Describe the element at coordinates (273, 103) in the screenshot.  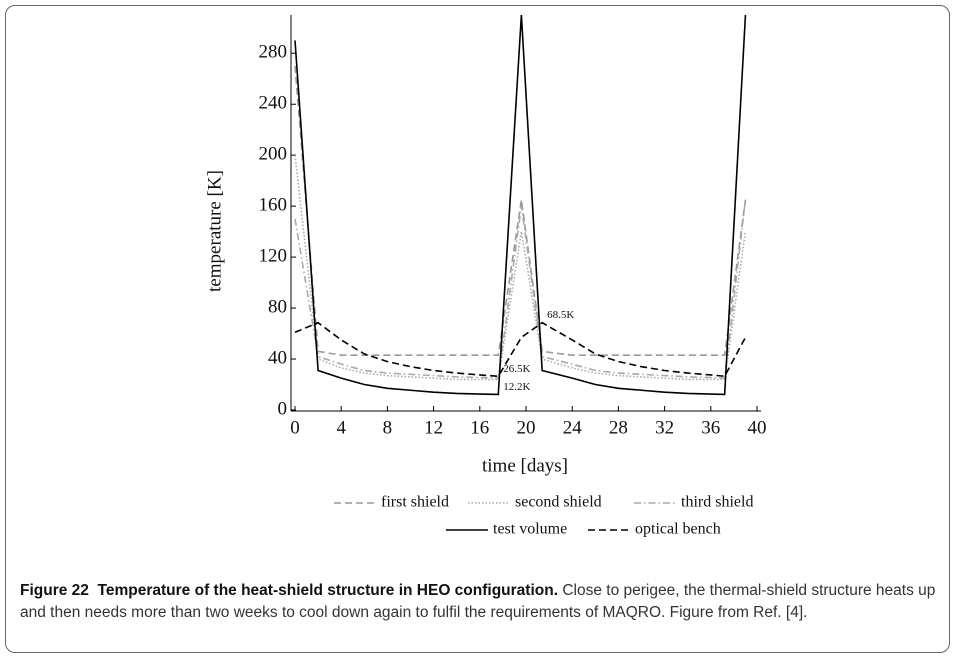
I see `y-tick-label: 240` at that location.